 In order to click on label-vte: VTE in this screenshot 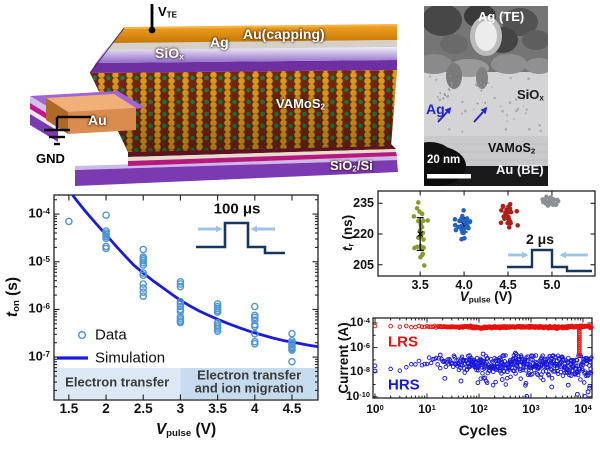, I will do `click(167, 12)`.